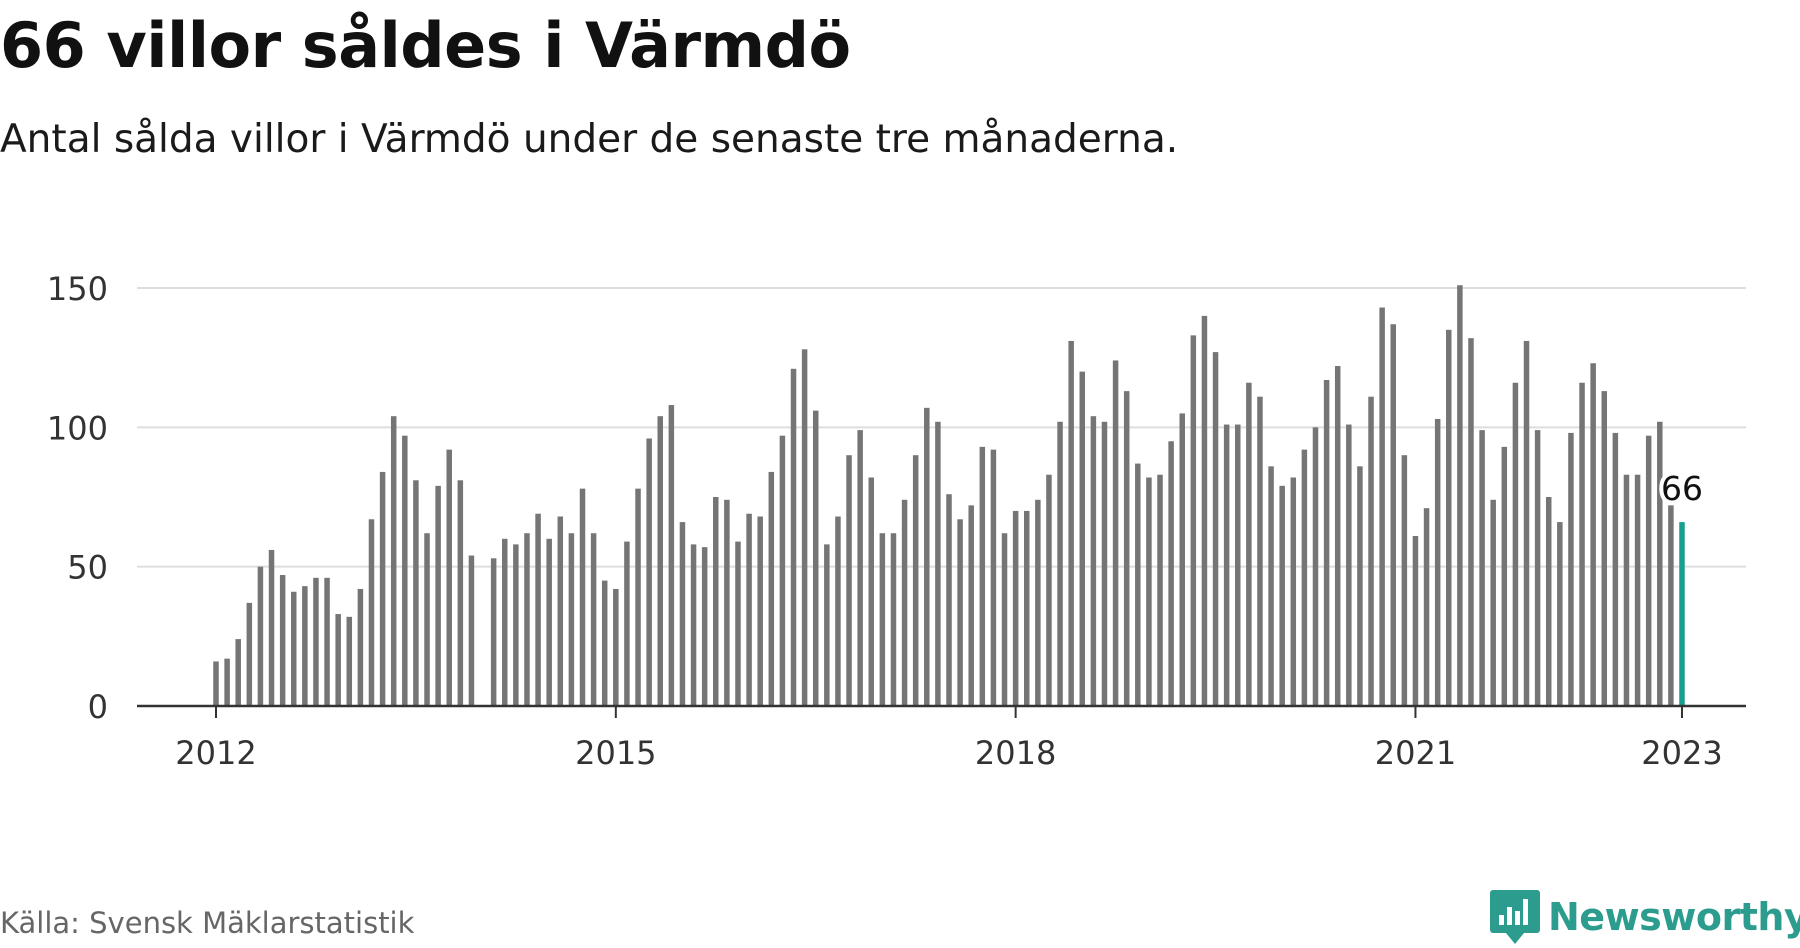 The image size is (1800, 948). I want to click on newsworthy-logo-icon, so click(1515, 917).